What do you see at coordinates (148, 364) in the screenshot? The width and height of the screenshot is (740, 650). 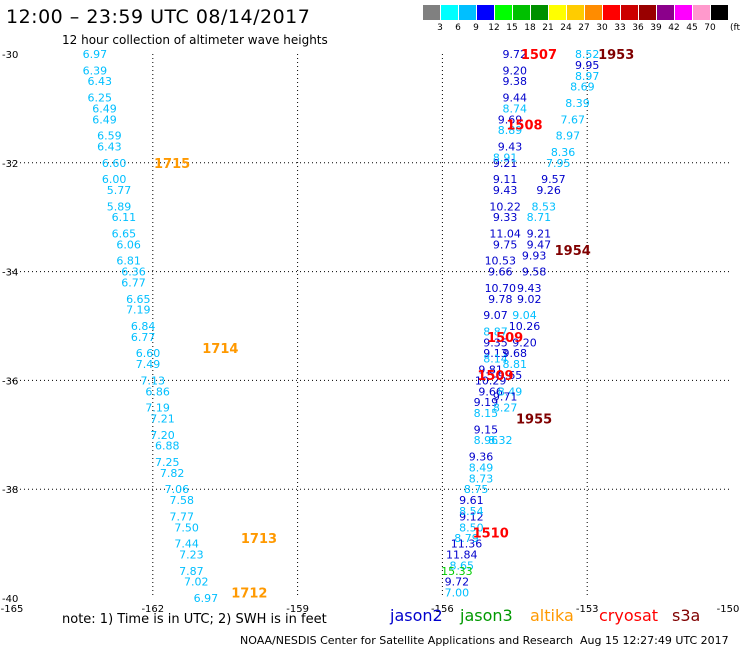 I see `wave-height-point: 7.49` at bounding box center [148, 364].